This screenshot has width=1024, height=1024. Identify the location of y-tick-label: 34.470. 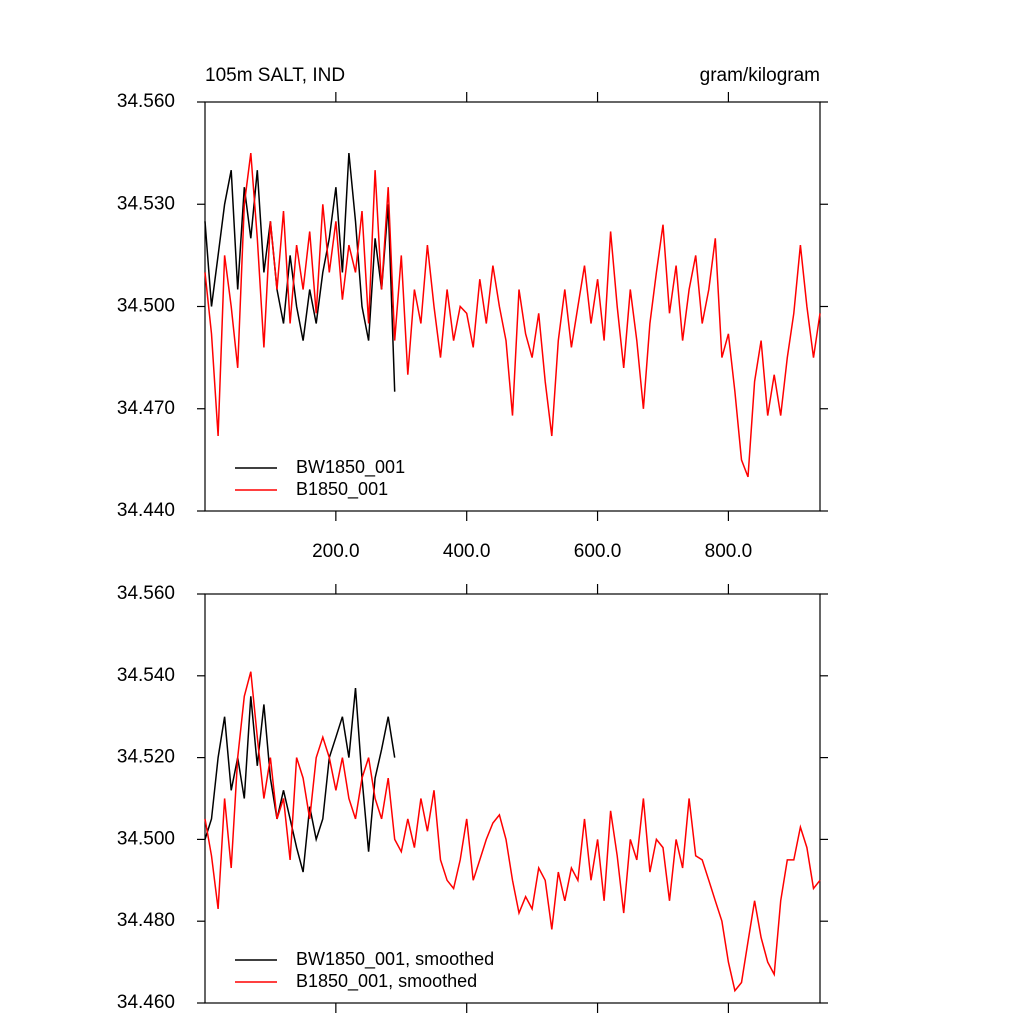
(146, 408).